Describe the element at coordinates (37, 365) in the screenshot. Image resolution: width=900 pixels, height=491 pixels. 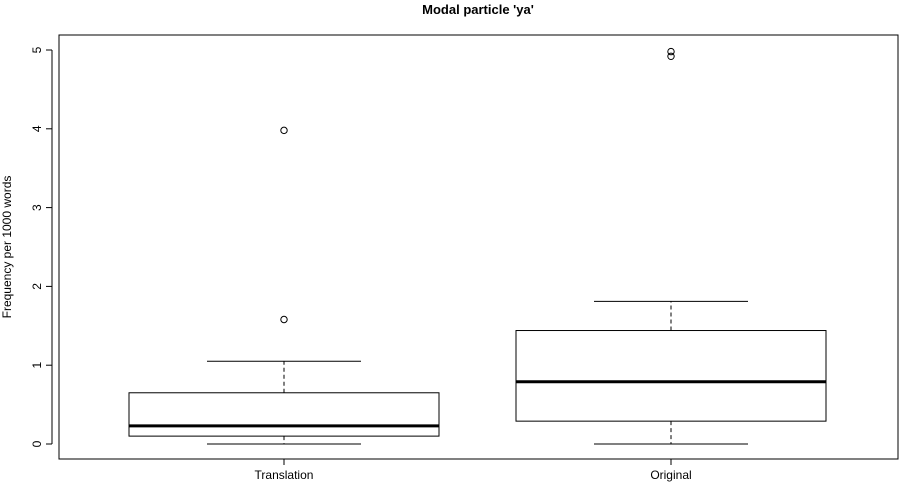
I see `y-tick-label-1: 1` at that location.